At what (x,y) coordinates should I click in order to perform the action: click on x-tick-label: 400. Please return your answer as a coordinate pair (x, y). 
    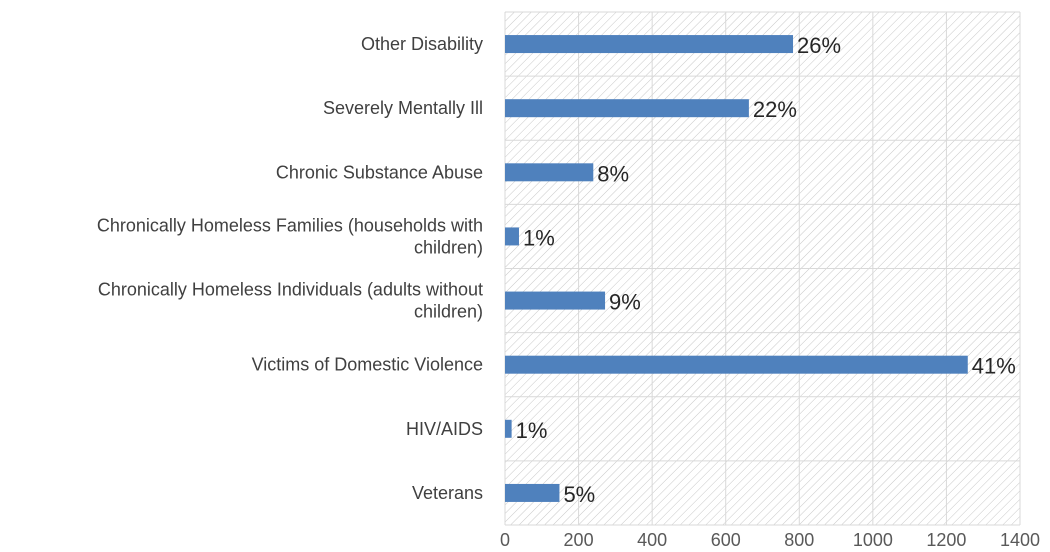
    Looking at the image, I should click on (652, 540).